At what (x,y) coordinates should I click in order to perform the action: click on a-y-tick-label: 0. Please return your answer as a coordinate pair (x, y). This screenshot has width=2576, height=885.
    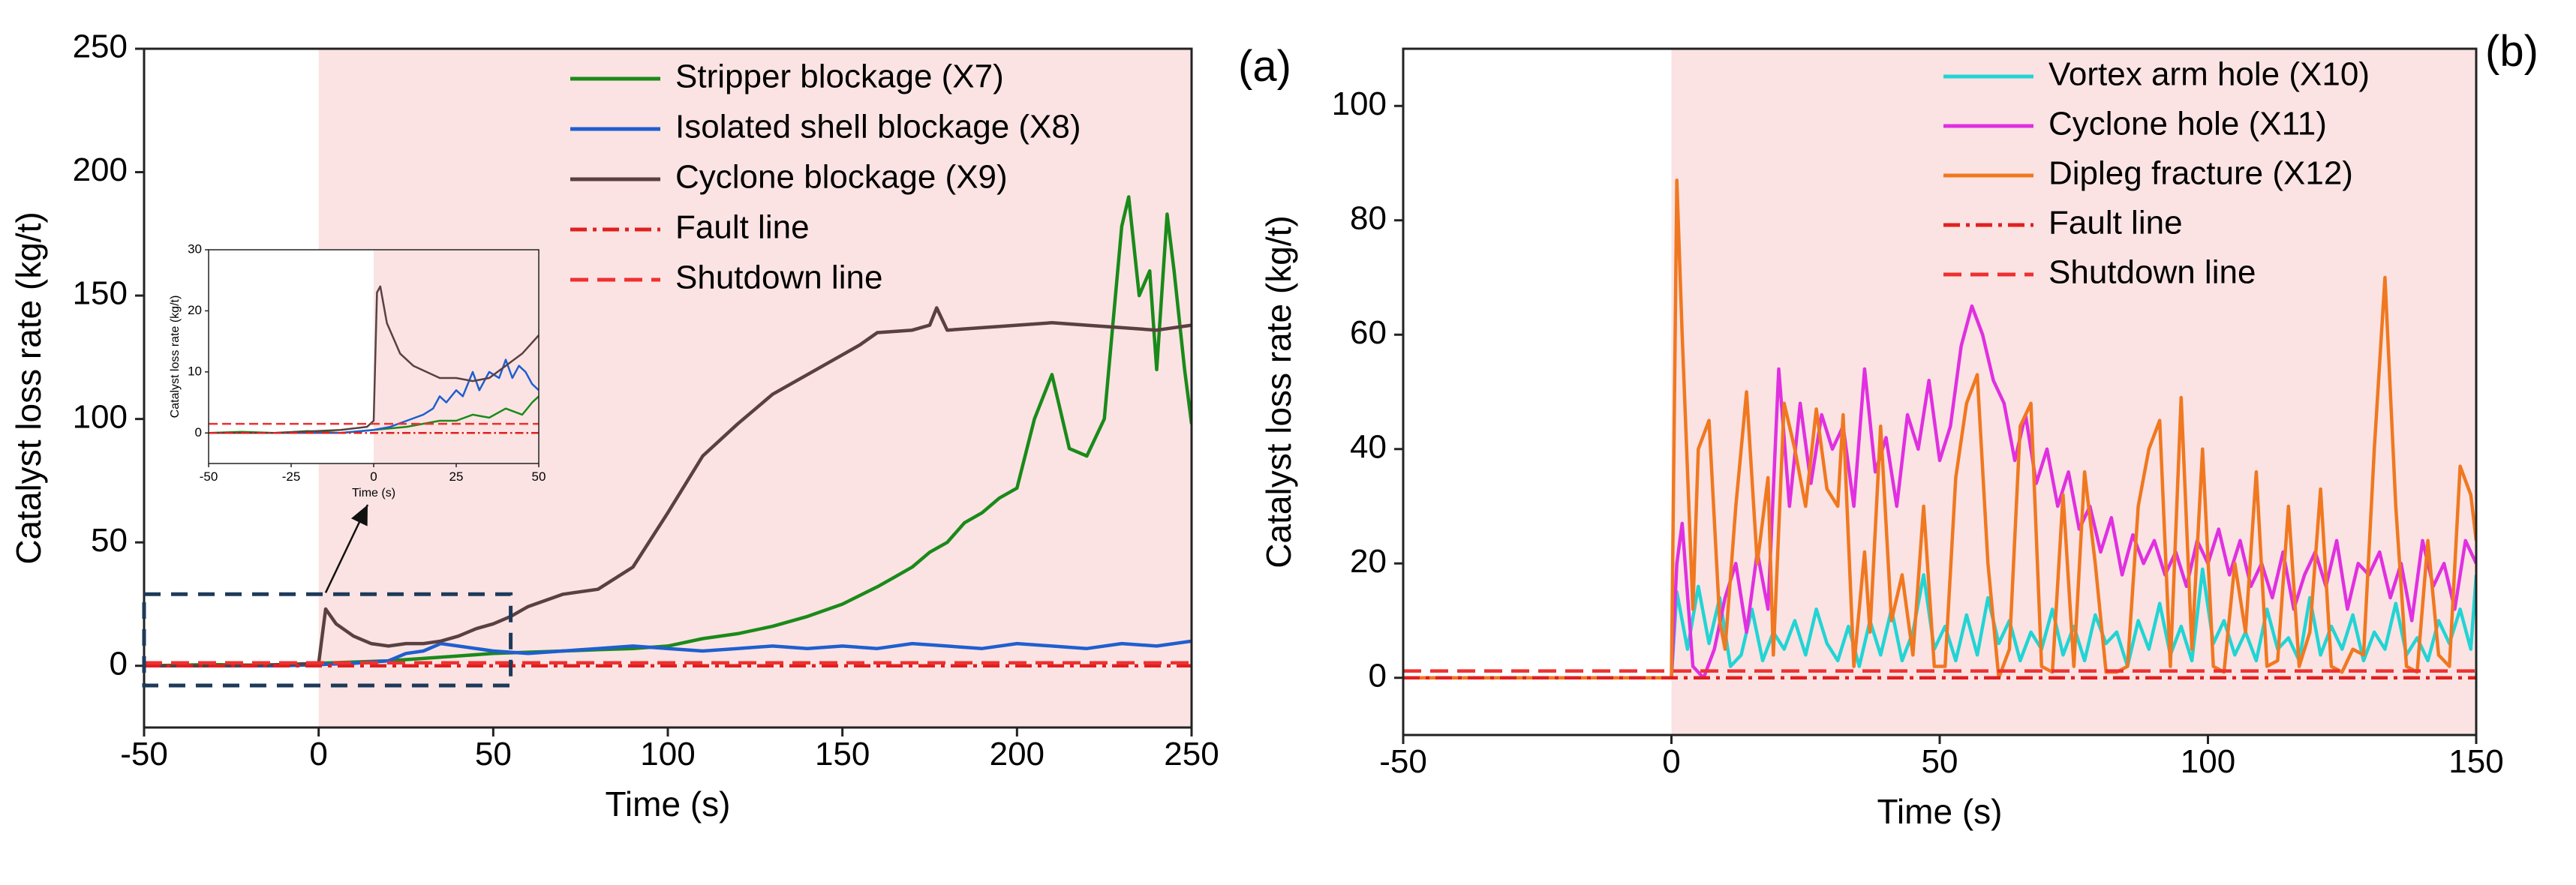
    Looking at the image, I should click on (119, 663).